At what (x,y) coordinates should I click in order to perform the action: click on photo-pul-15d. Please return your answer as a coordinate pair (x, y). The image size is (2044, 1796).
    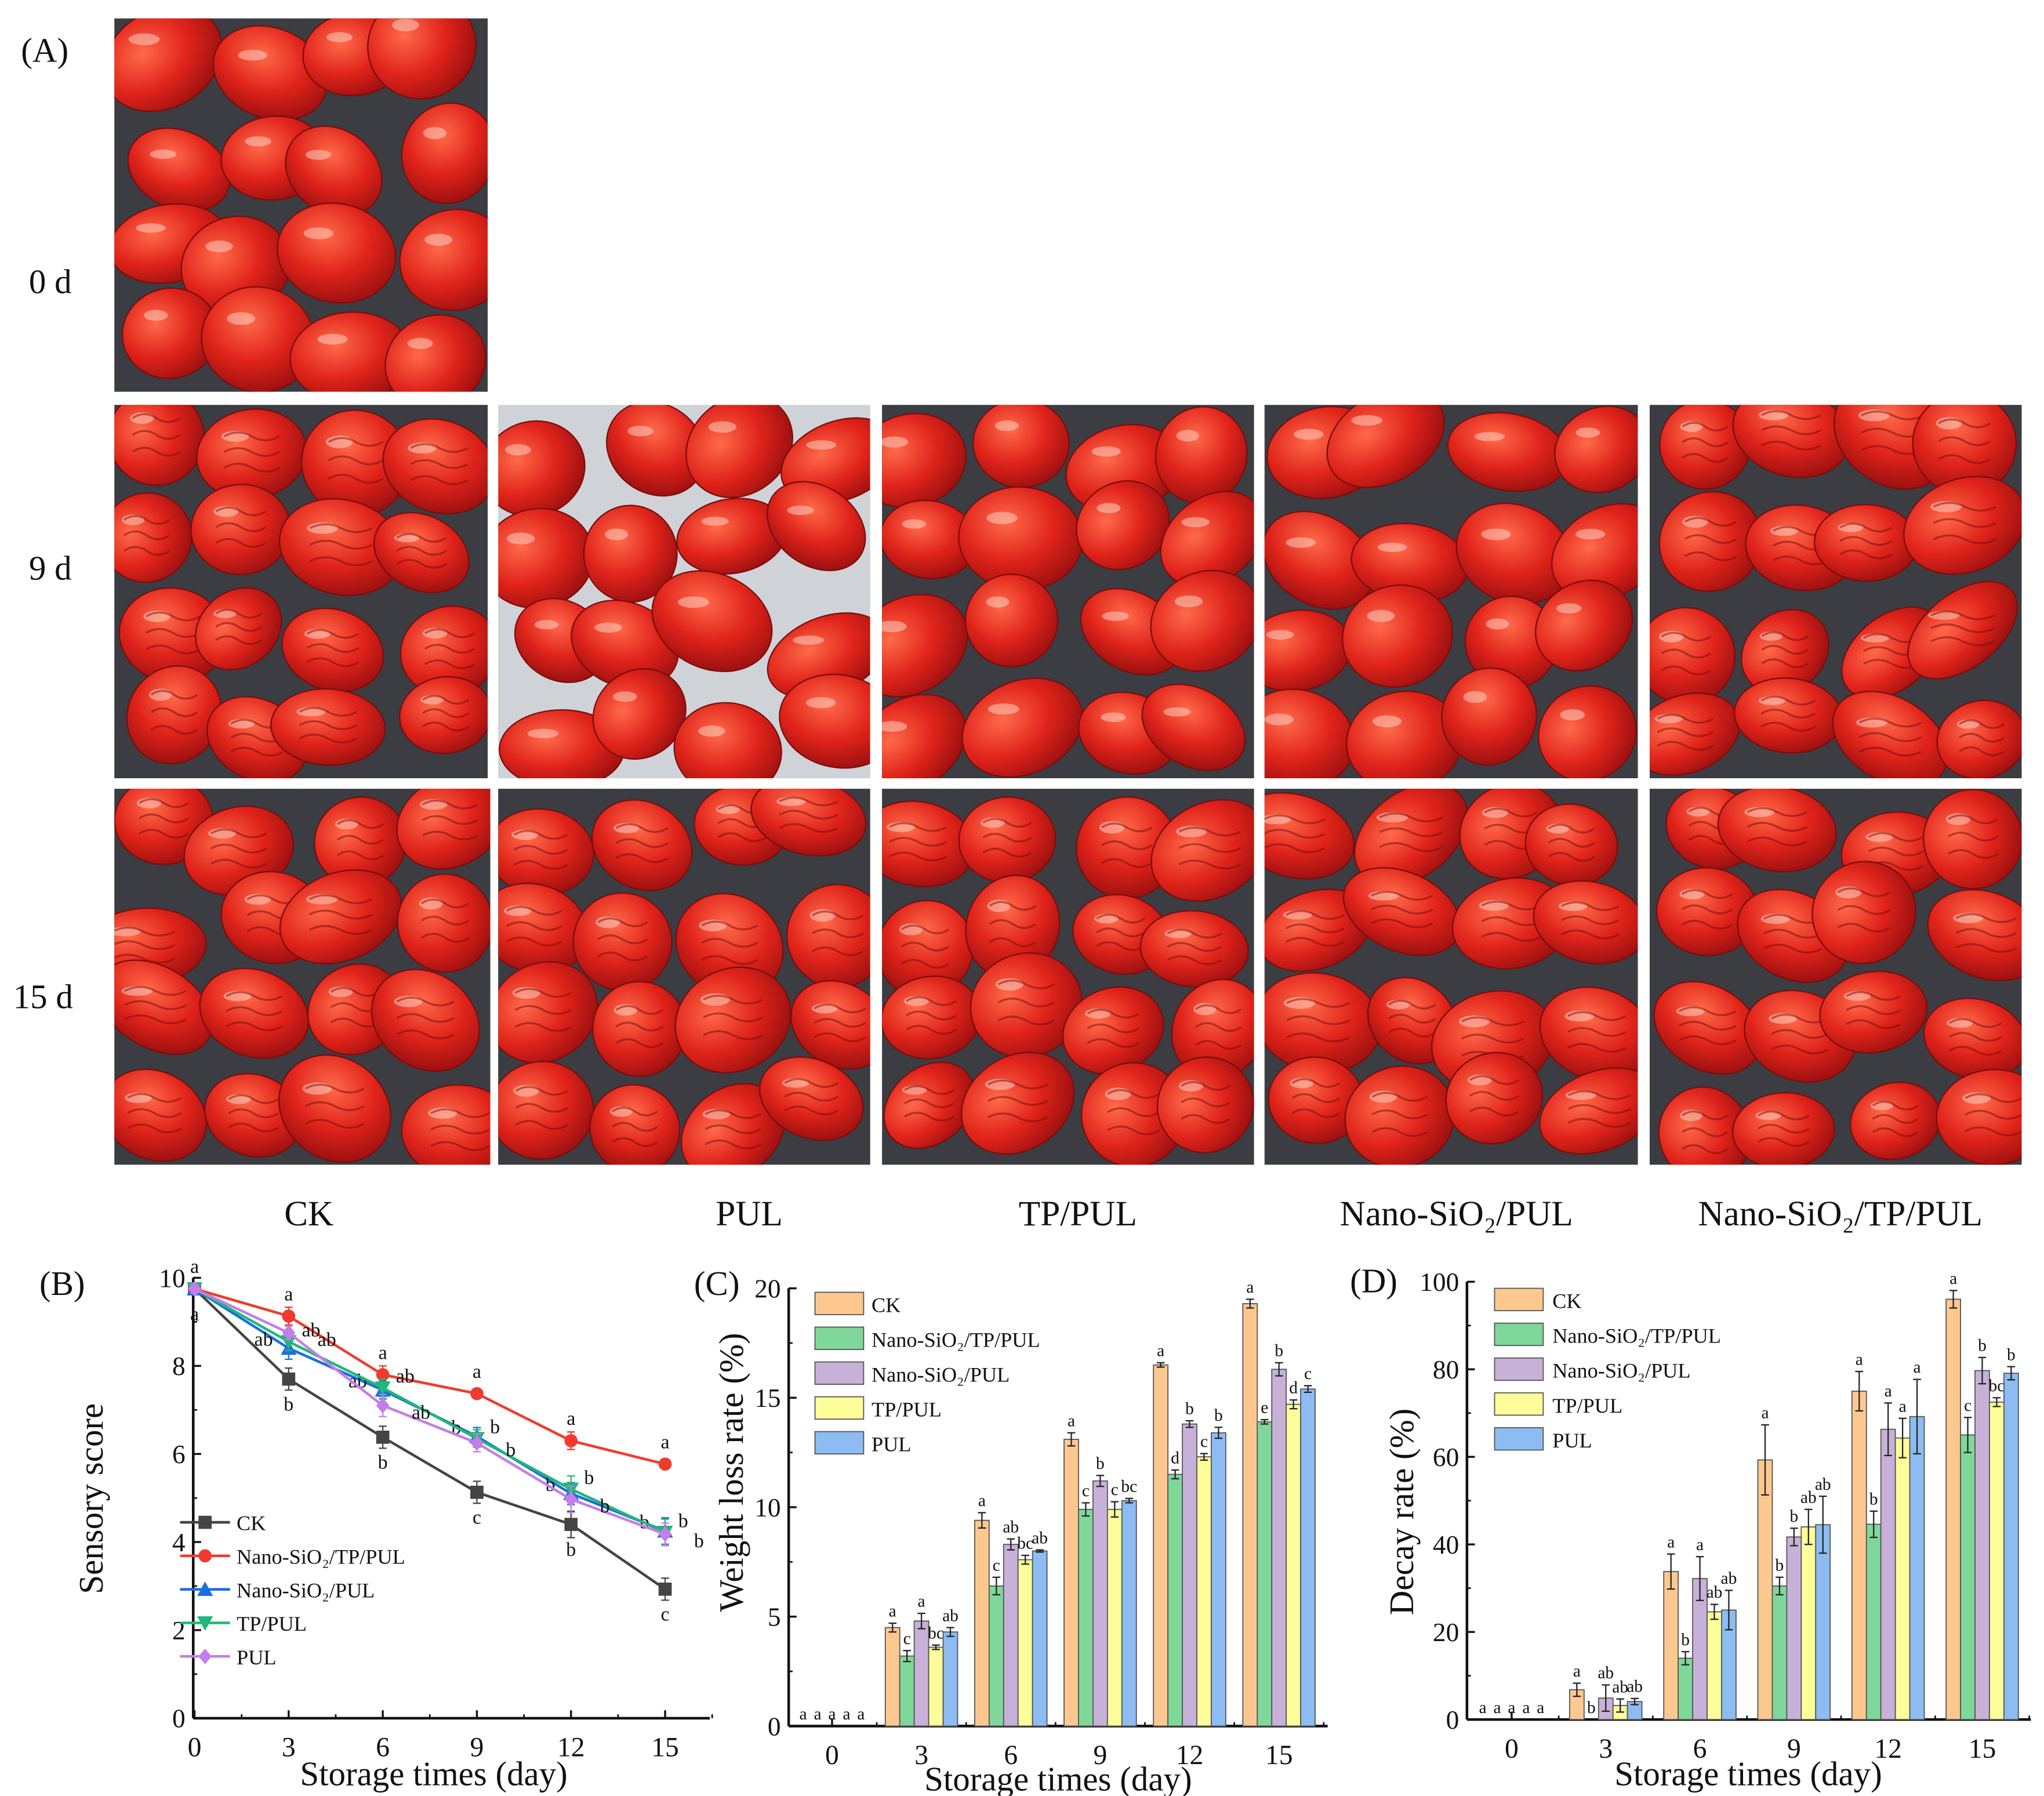
    Looking at the image, I should click on (684, 977).